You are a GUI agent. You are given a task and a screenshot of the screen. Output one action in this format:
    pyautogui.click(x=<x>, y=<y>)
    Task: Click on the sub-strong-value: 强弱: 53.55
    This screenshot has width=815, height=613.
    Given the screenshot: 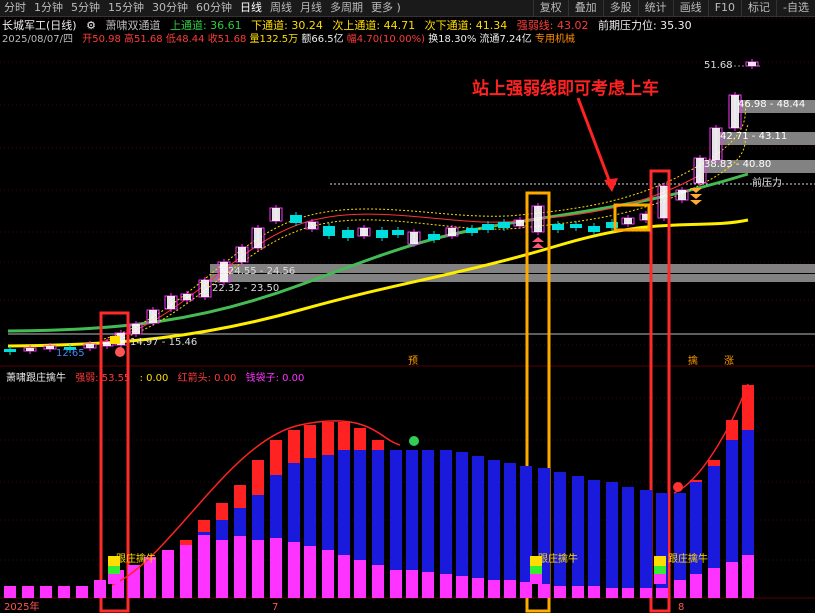 What is the action you would take?
    pyautogui.click(x=103, y=378)
    